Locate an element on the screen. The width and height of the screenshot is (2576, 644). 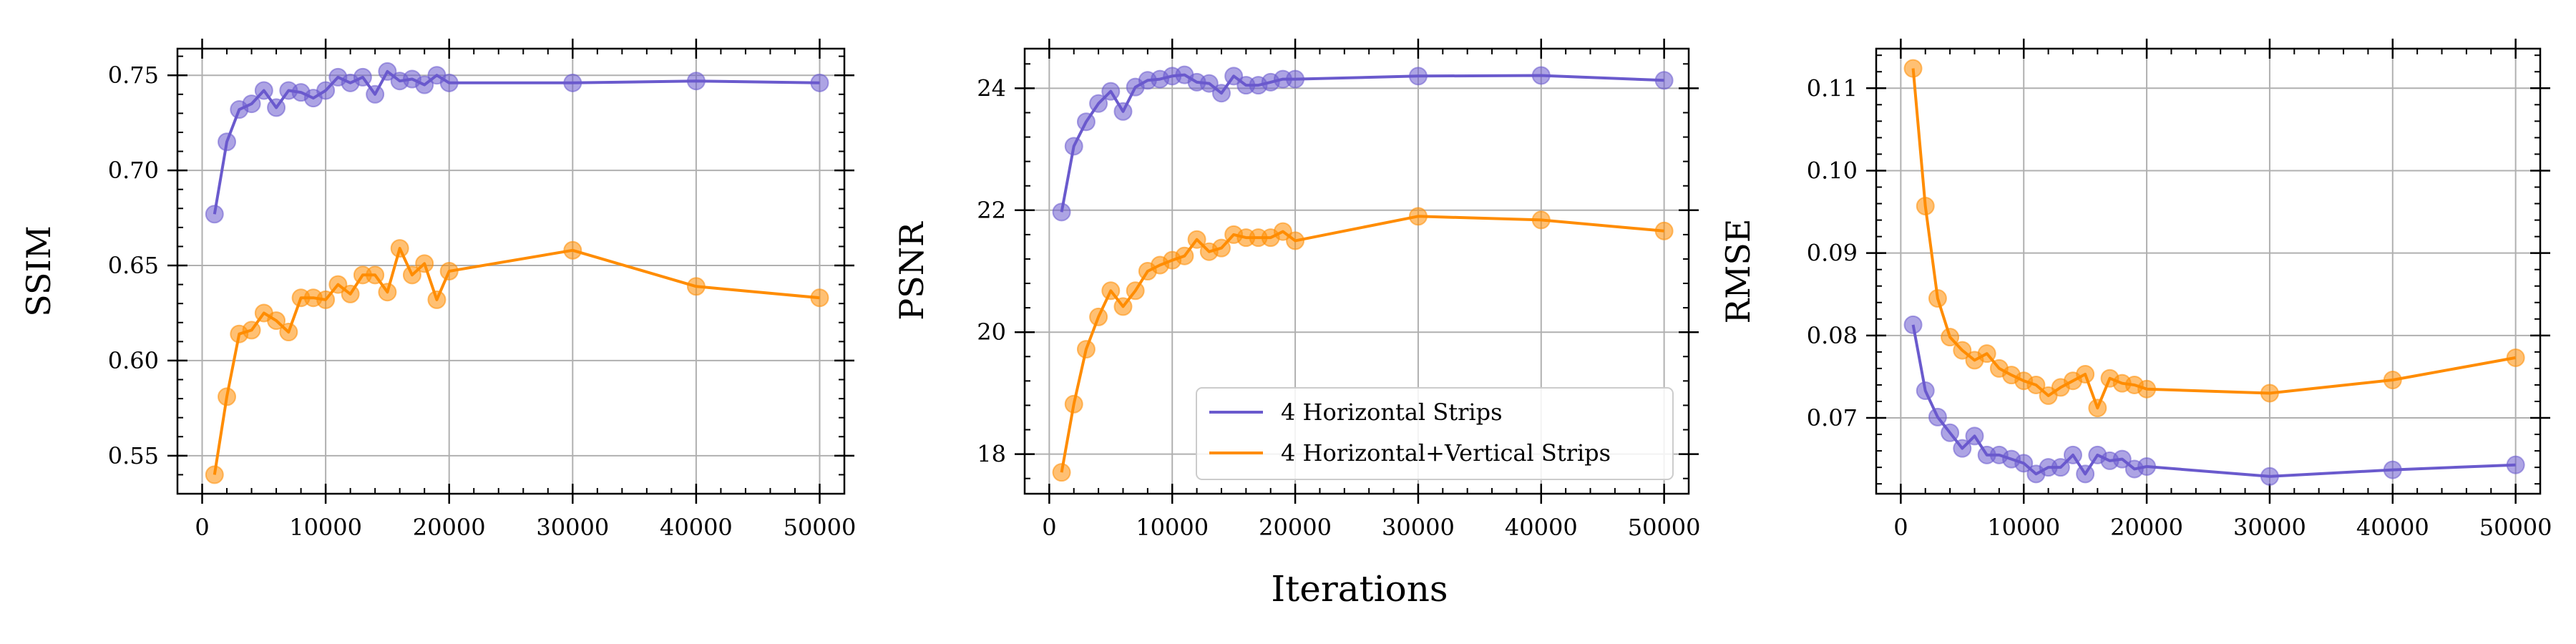
psnr-x-tick-label-2: 20000 is located at coordinates (1295, 527).